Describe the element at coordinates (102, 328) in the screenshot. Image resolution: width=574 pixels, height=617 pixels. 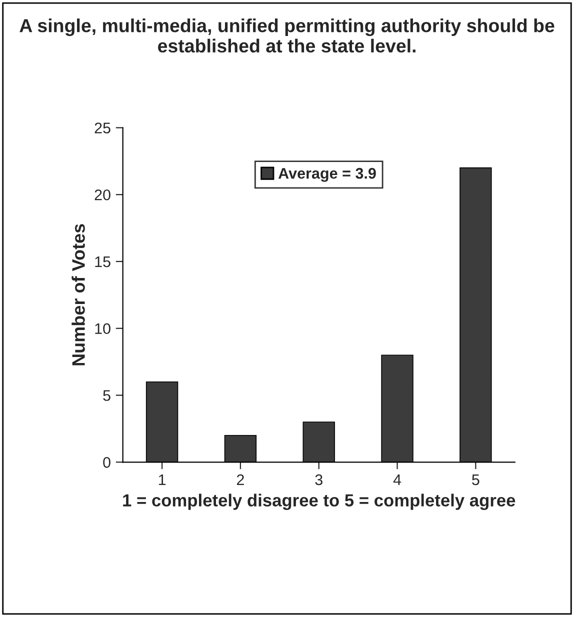
I see `y-tick-label: 10` at that location.